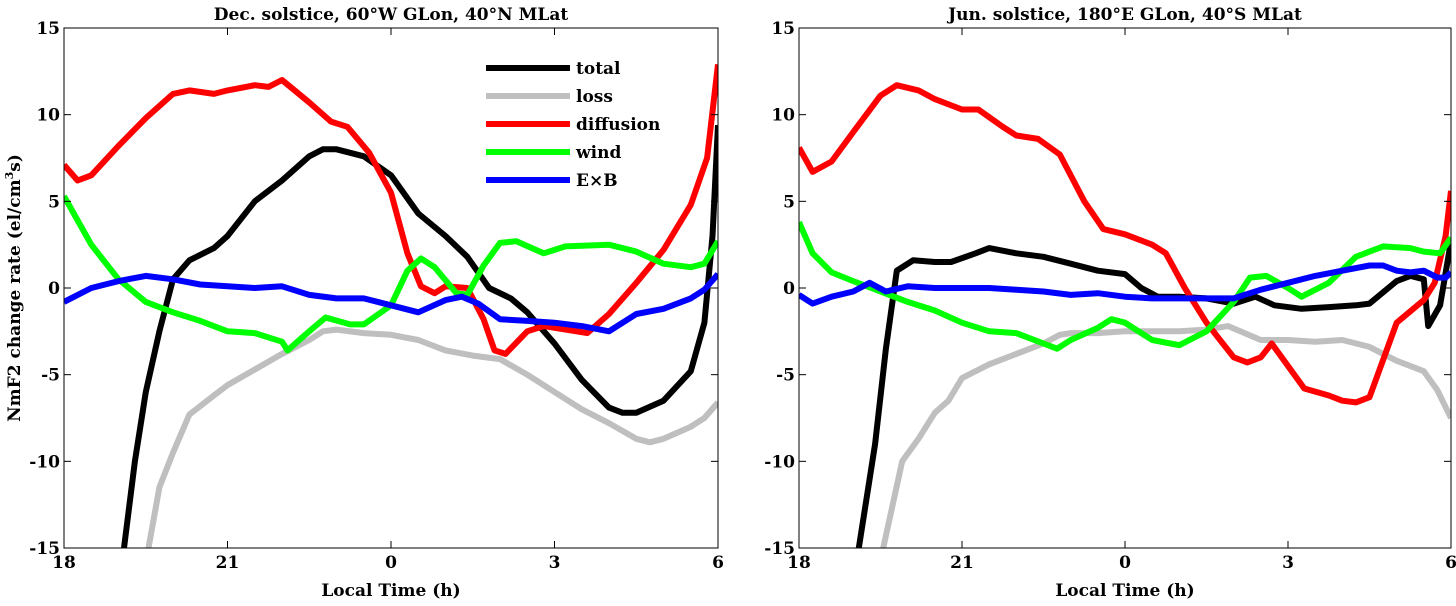 The height and width of the screenshot is (606, 1456). Describe the element at coordinates (391, 15) in the screenshot. I see `chart-title: Dec. solstice, 60°W GLon, 40°N MLat` at that location.